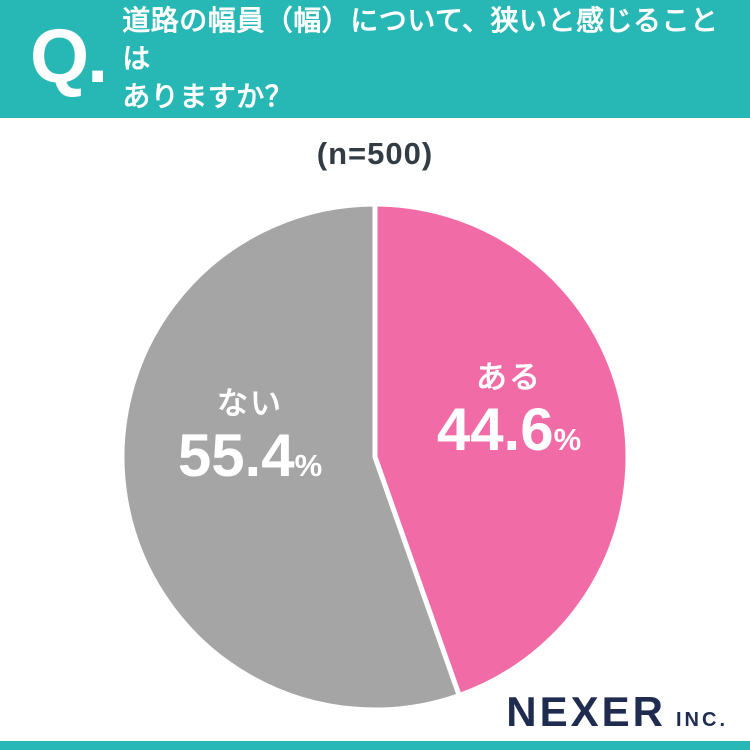 Image resolution: width=750 pixels, height=750 pixels. What do you see at coordinates (69, 56) in the screenshot?
I see `q-mark: Q.` at bounding box center [69, 56].